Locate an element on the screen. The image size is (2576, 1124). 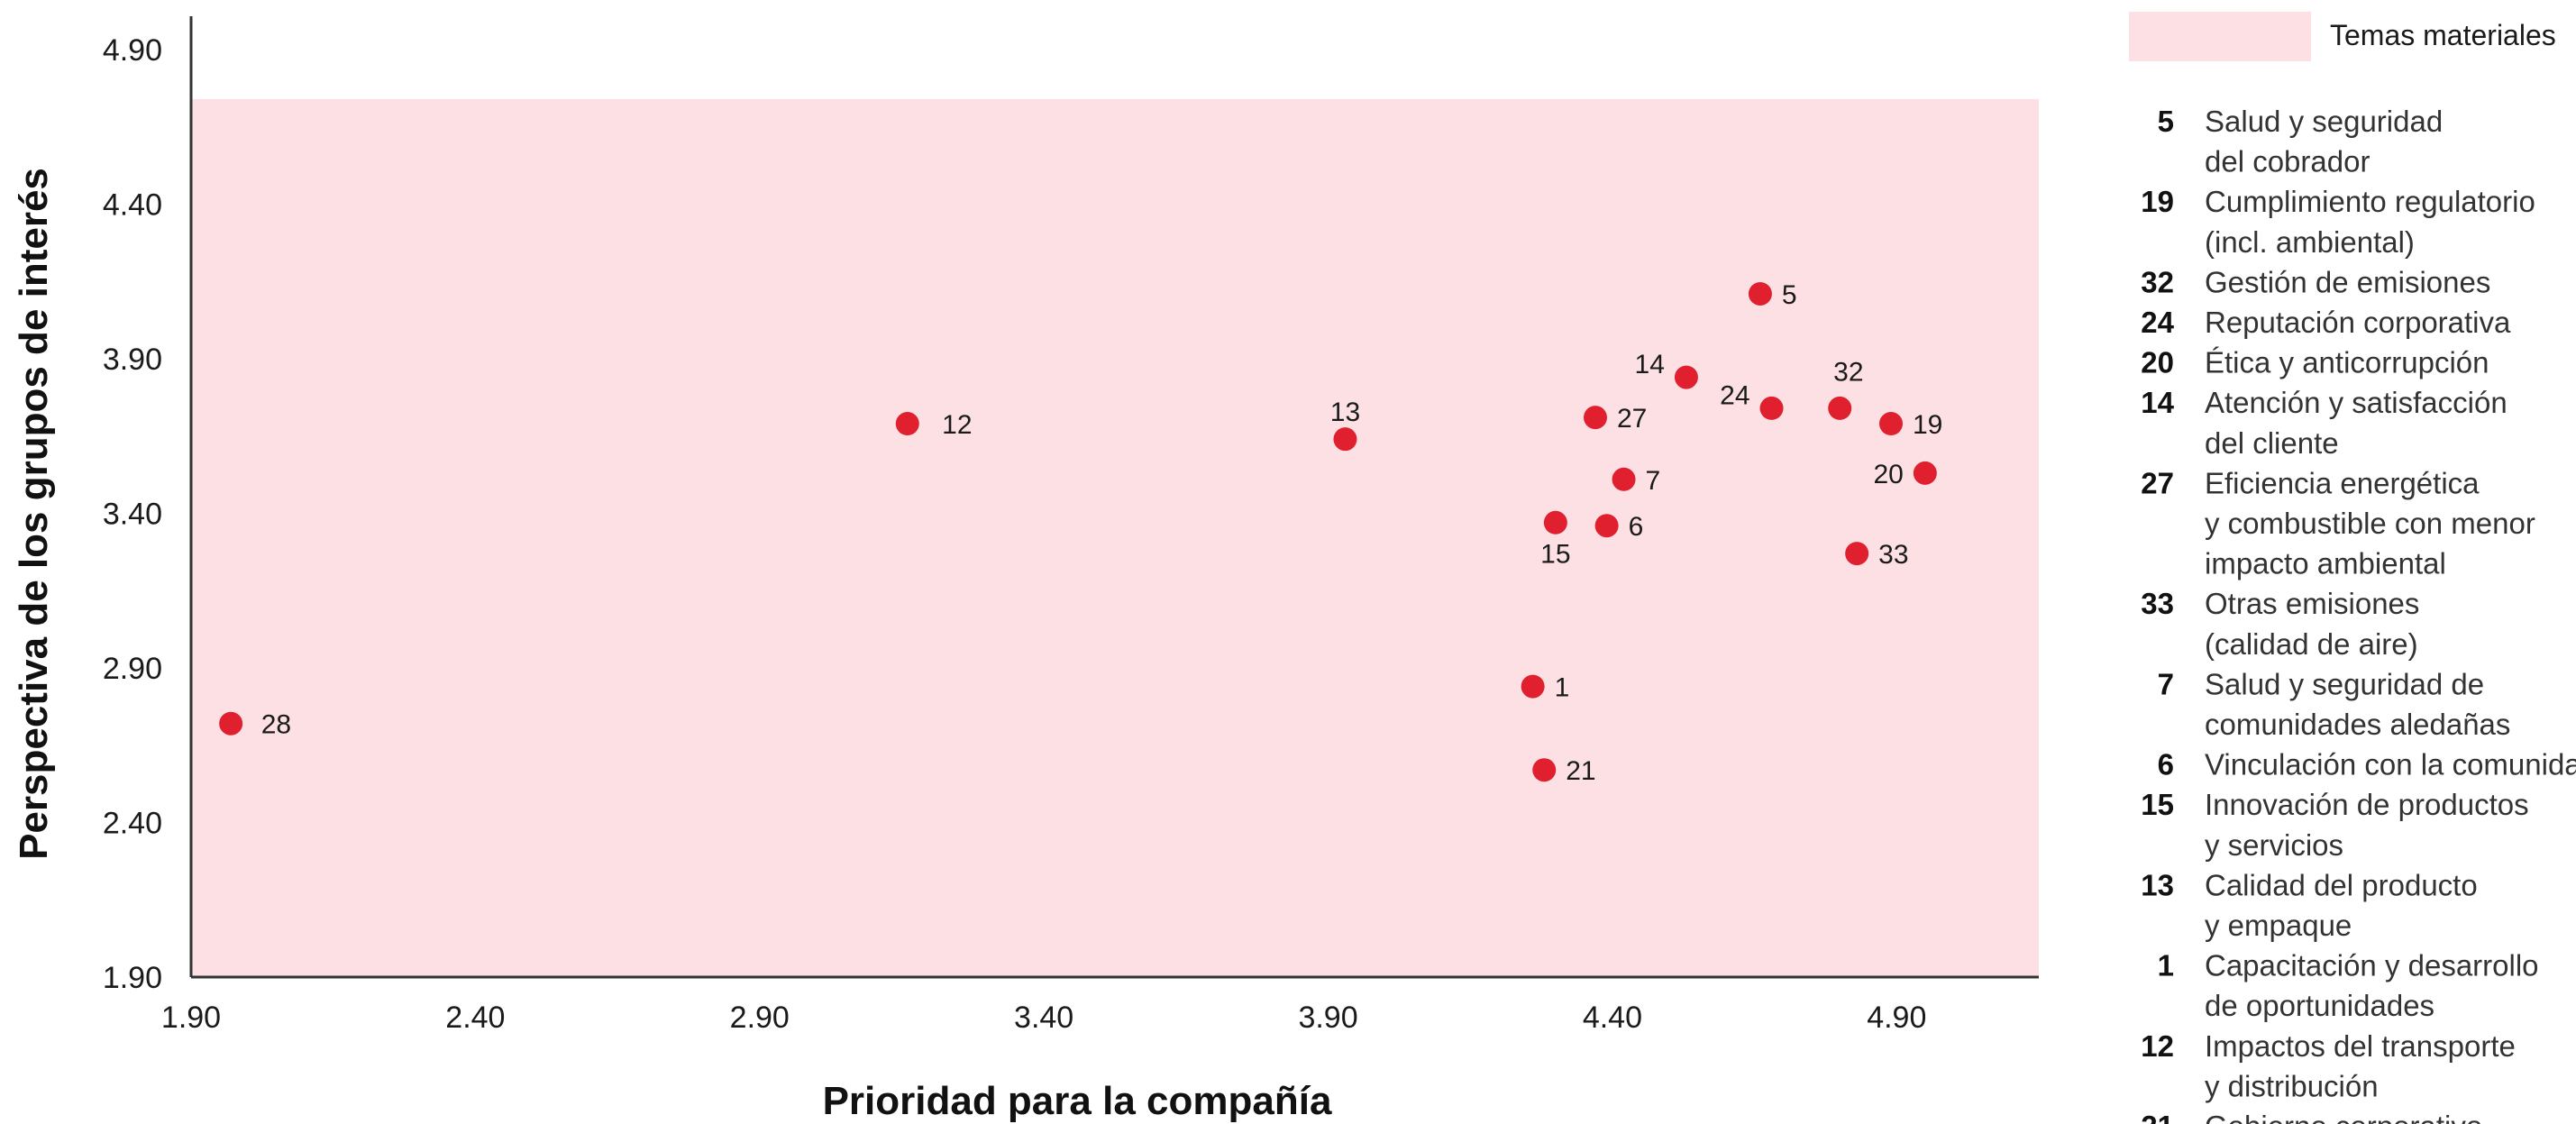
legend-text-14: del cliente is located at coordinates (2272, 443).